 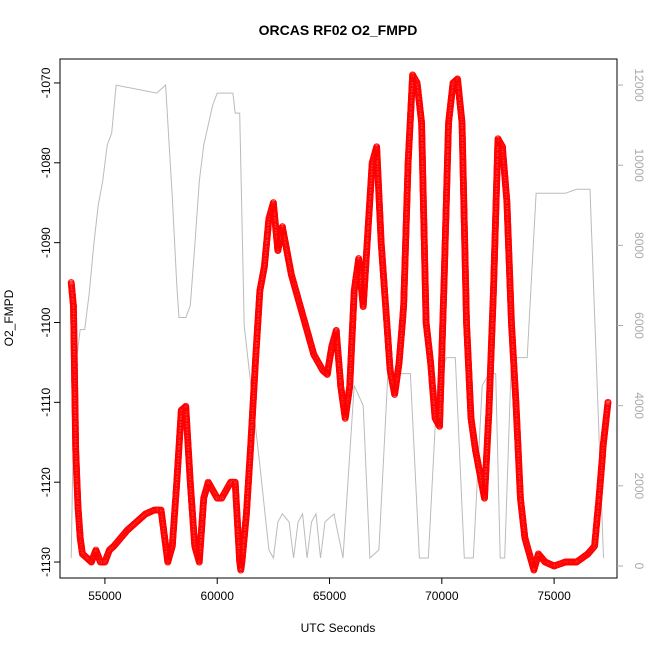 I want to click on x-tick-label: 55000, so click(x=105, y=596).